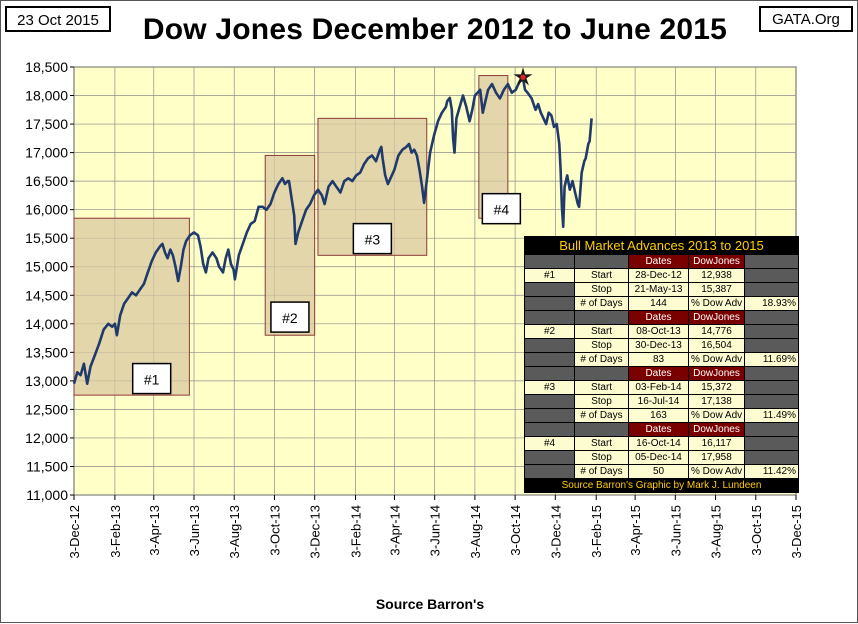 The image size is (858, 624). Describe the element at coordinates (756, 530) in the screenshot. I see `x-tick-label: 3-Oct-15` at that location.